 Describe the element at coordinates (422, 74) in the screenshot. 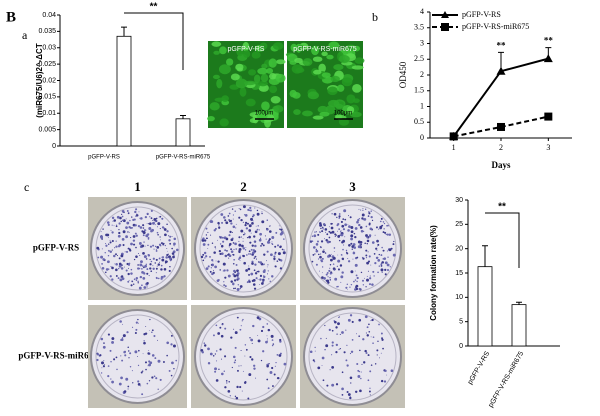

I see `y-tick-label: 2` at that location.